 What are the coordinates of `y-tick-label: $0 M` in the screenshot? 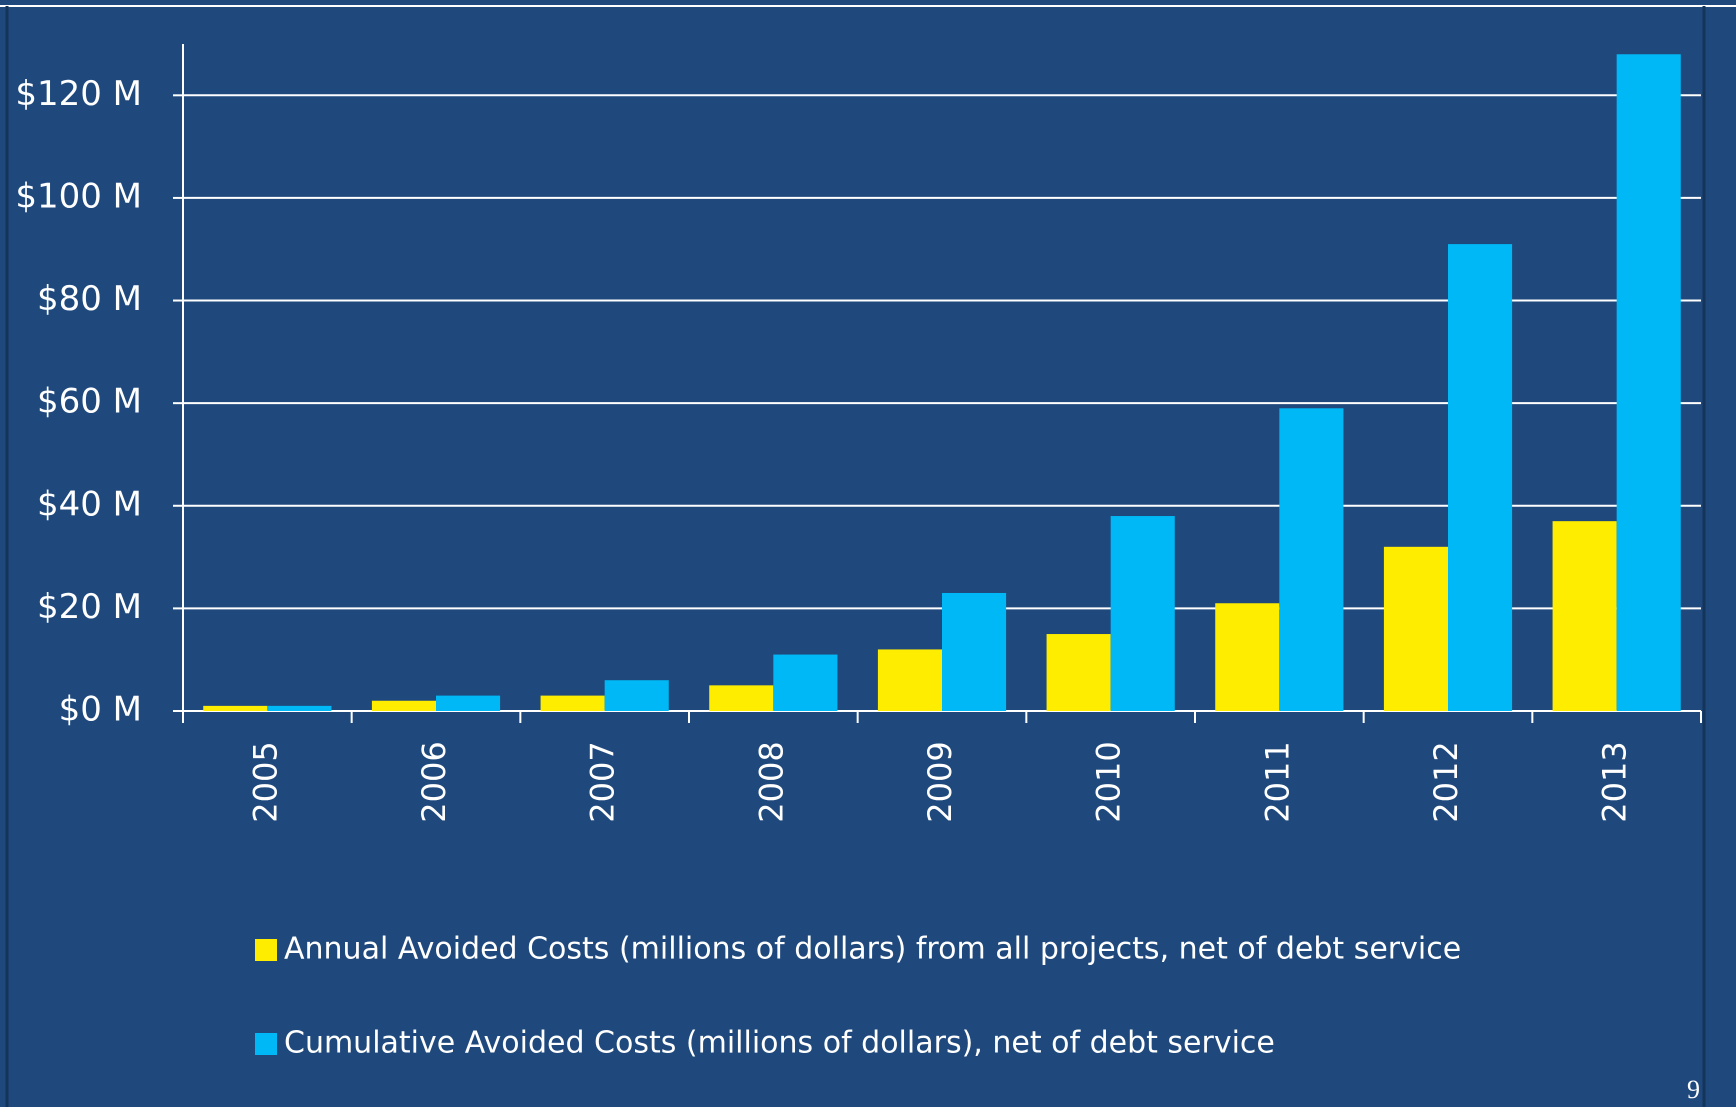 It's located at (100, 710).